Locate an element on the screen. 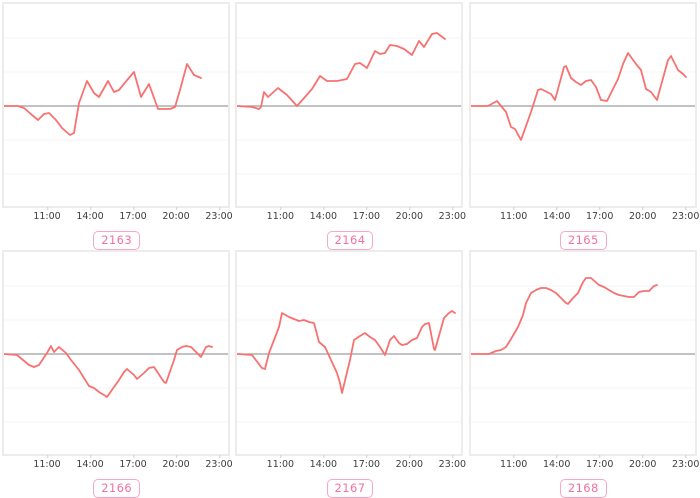  chart-id-badge: 2168 is located at coordinates (583, 488).